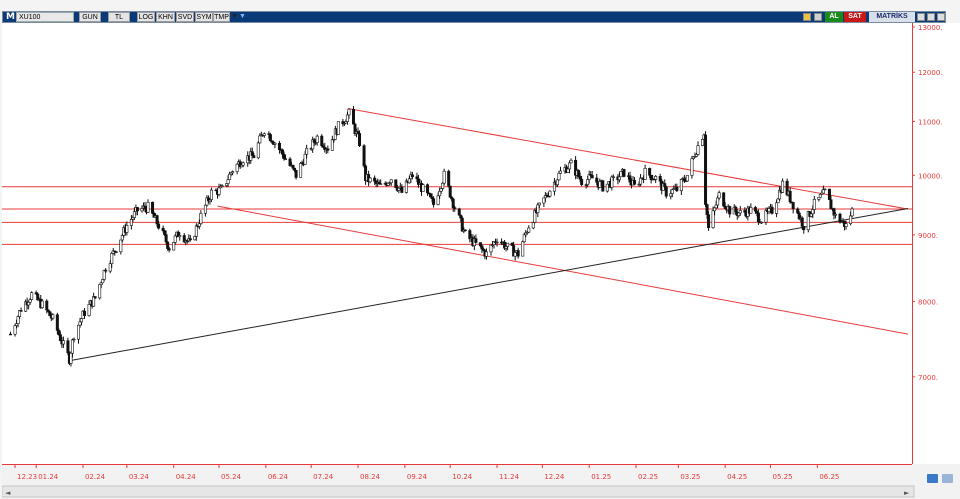  I want to click on log-button: LOG, so click(146, 17).